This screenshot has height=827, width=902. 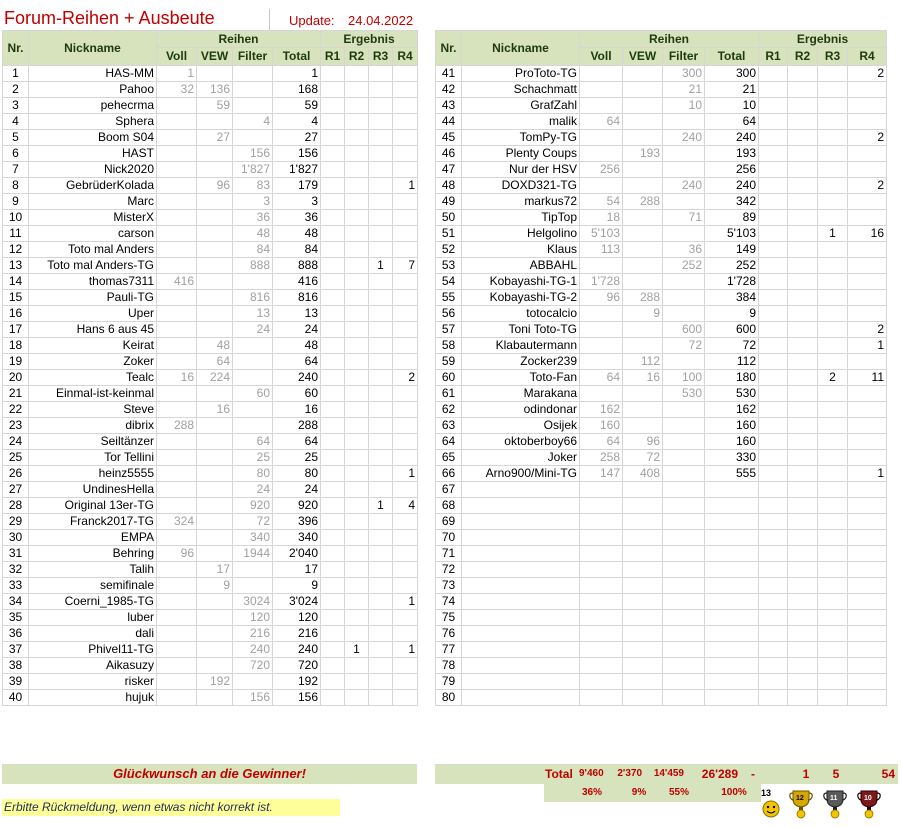 I want to click on r4-cell: 4, so click(x=405, y=505).